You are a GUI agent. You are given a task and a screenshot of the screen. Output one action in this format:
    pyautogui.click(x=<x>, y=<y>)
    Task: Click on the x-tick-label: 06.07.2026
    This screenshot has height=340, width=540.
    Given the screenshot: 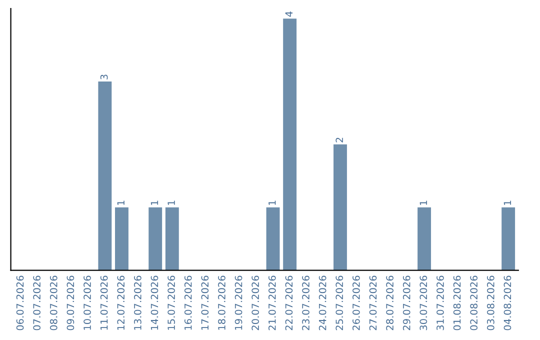 What is the action you would take?
    pyautogui.click(x=20, y=303)
    